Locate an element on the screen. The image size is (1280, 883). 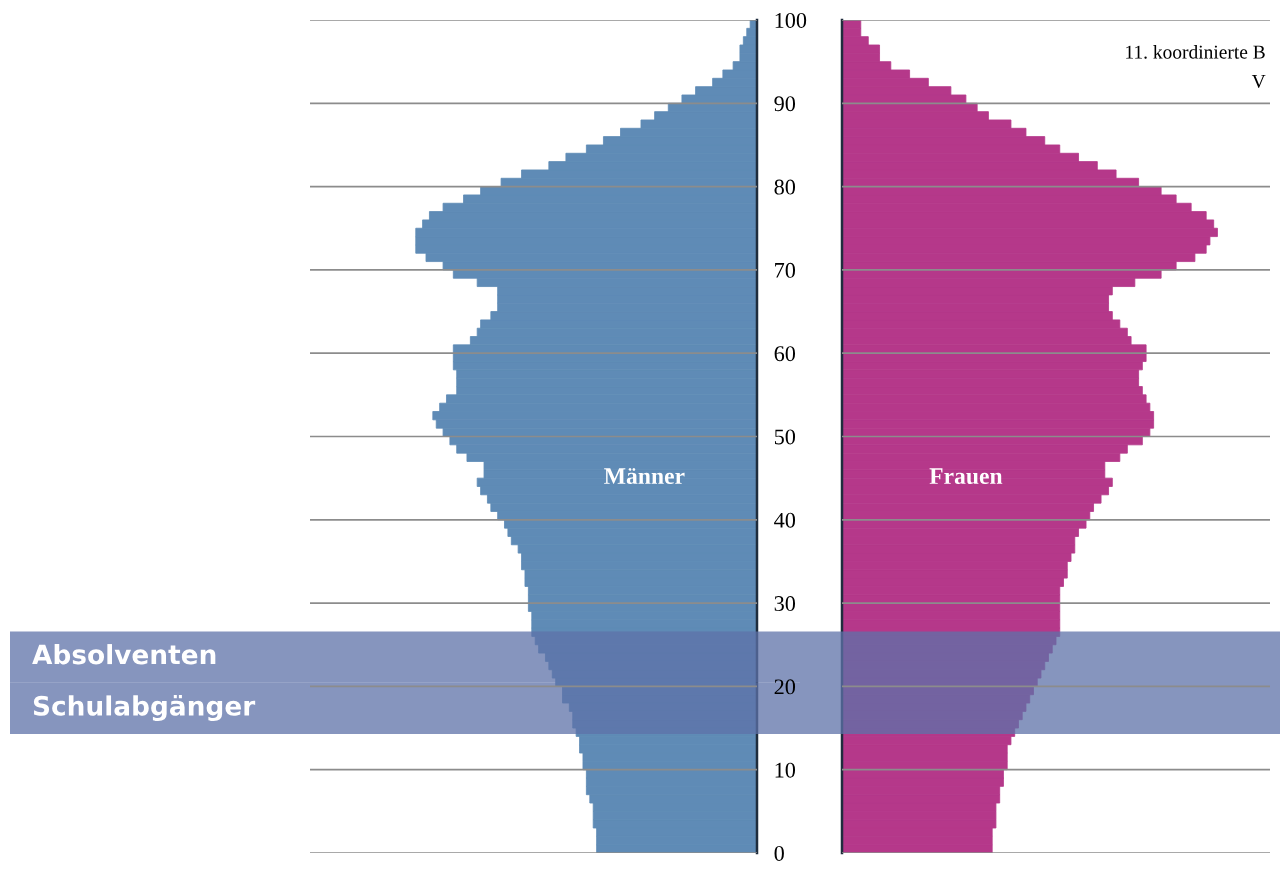
y-tick-label: 100 is located at coordinates (791, 20).